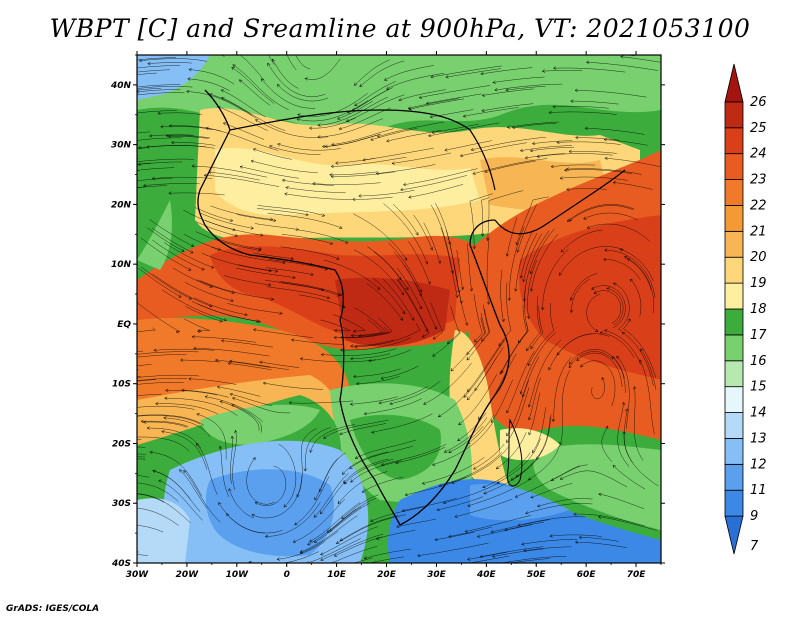  What do you see at coordinates (758, 413) in the screenshot?
I see `colorbar-label: 14` at bounding box center [758, 413].